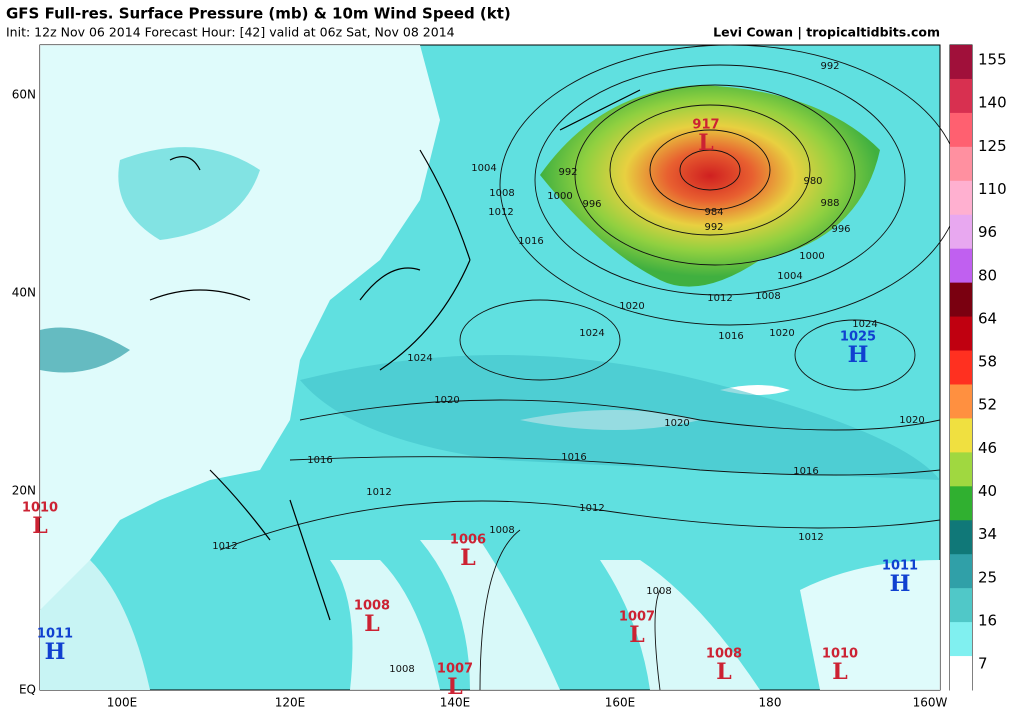 The width and height of the screenshot is (1024, 719). I want to click on colorbar-label: 110, so click(992, 189).